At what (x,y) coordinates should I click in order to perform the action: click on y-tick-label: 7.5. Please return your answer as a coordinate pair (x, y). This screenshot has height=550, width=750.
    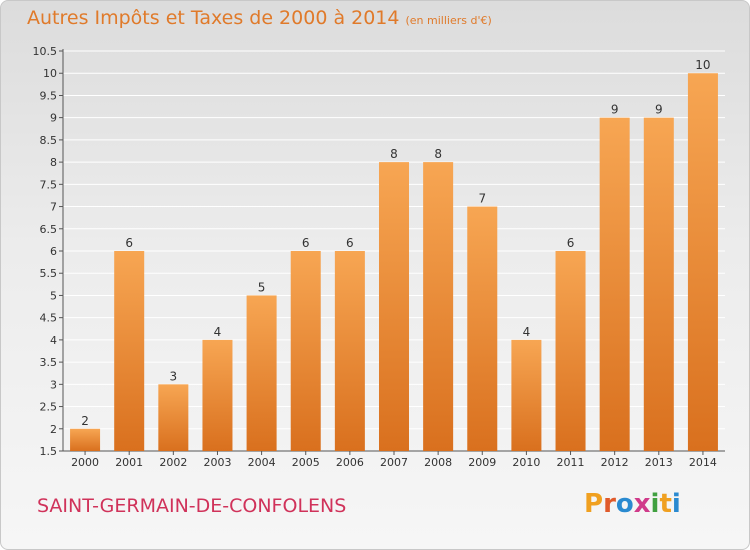
    Looking at the image, I should click on (49, 184).